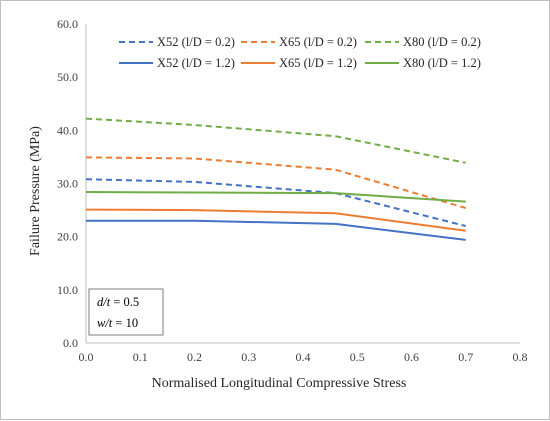 The height and width of the screenshot is (421, 550). I want to click on x-tick-label: 0.5, so click(357, 357).